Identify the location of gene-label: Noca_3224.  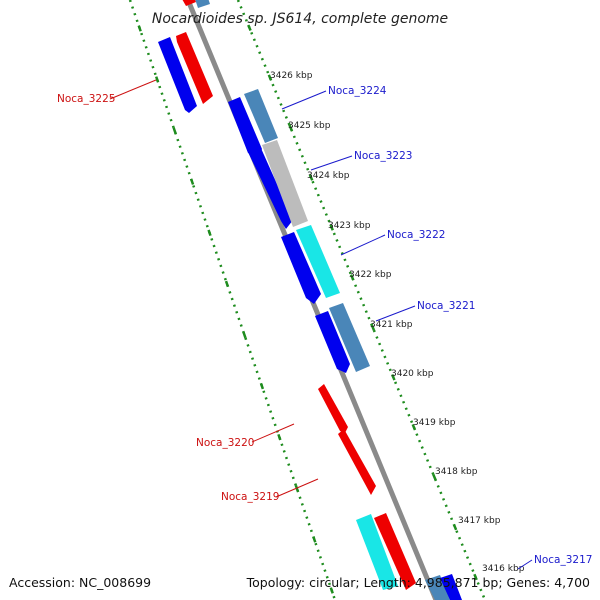
(357, 91).